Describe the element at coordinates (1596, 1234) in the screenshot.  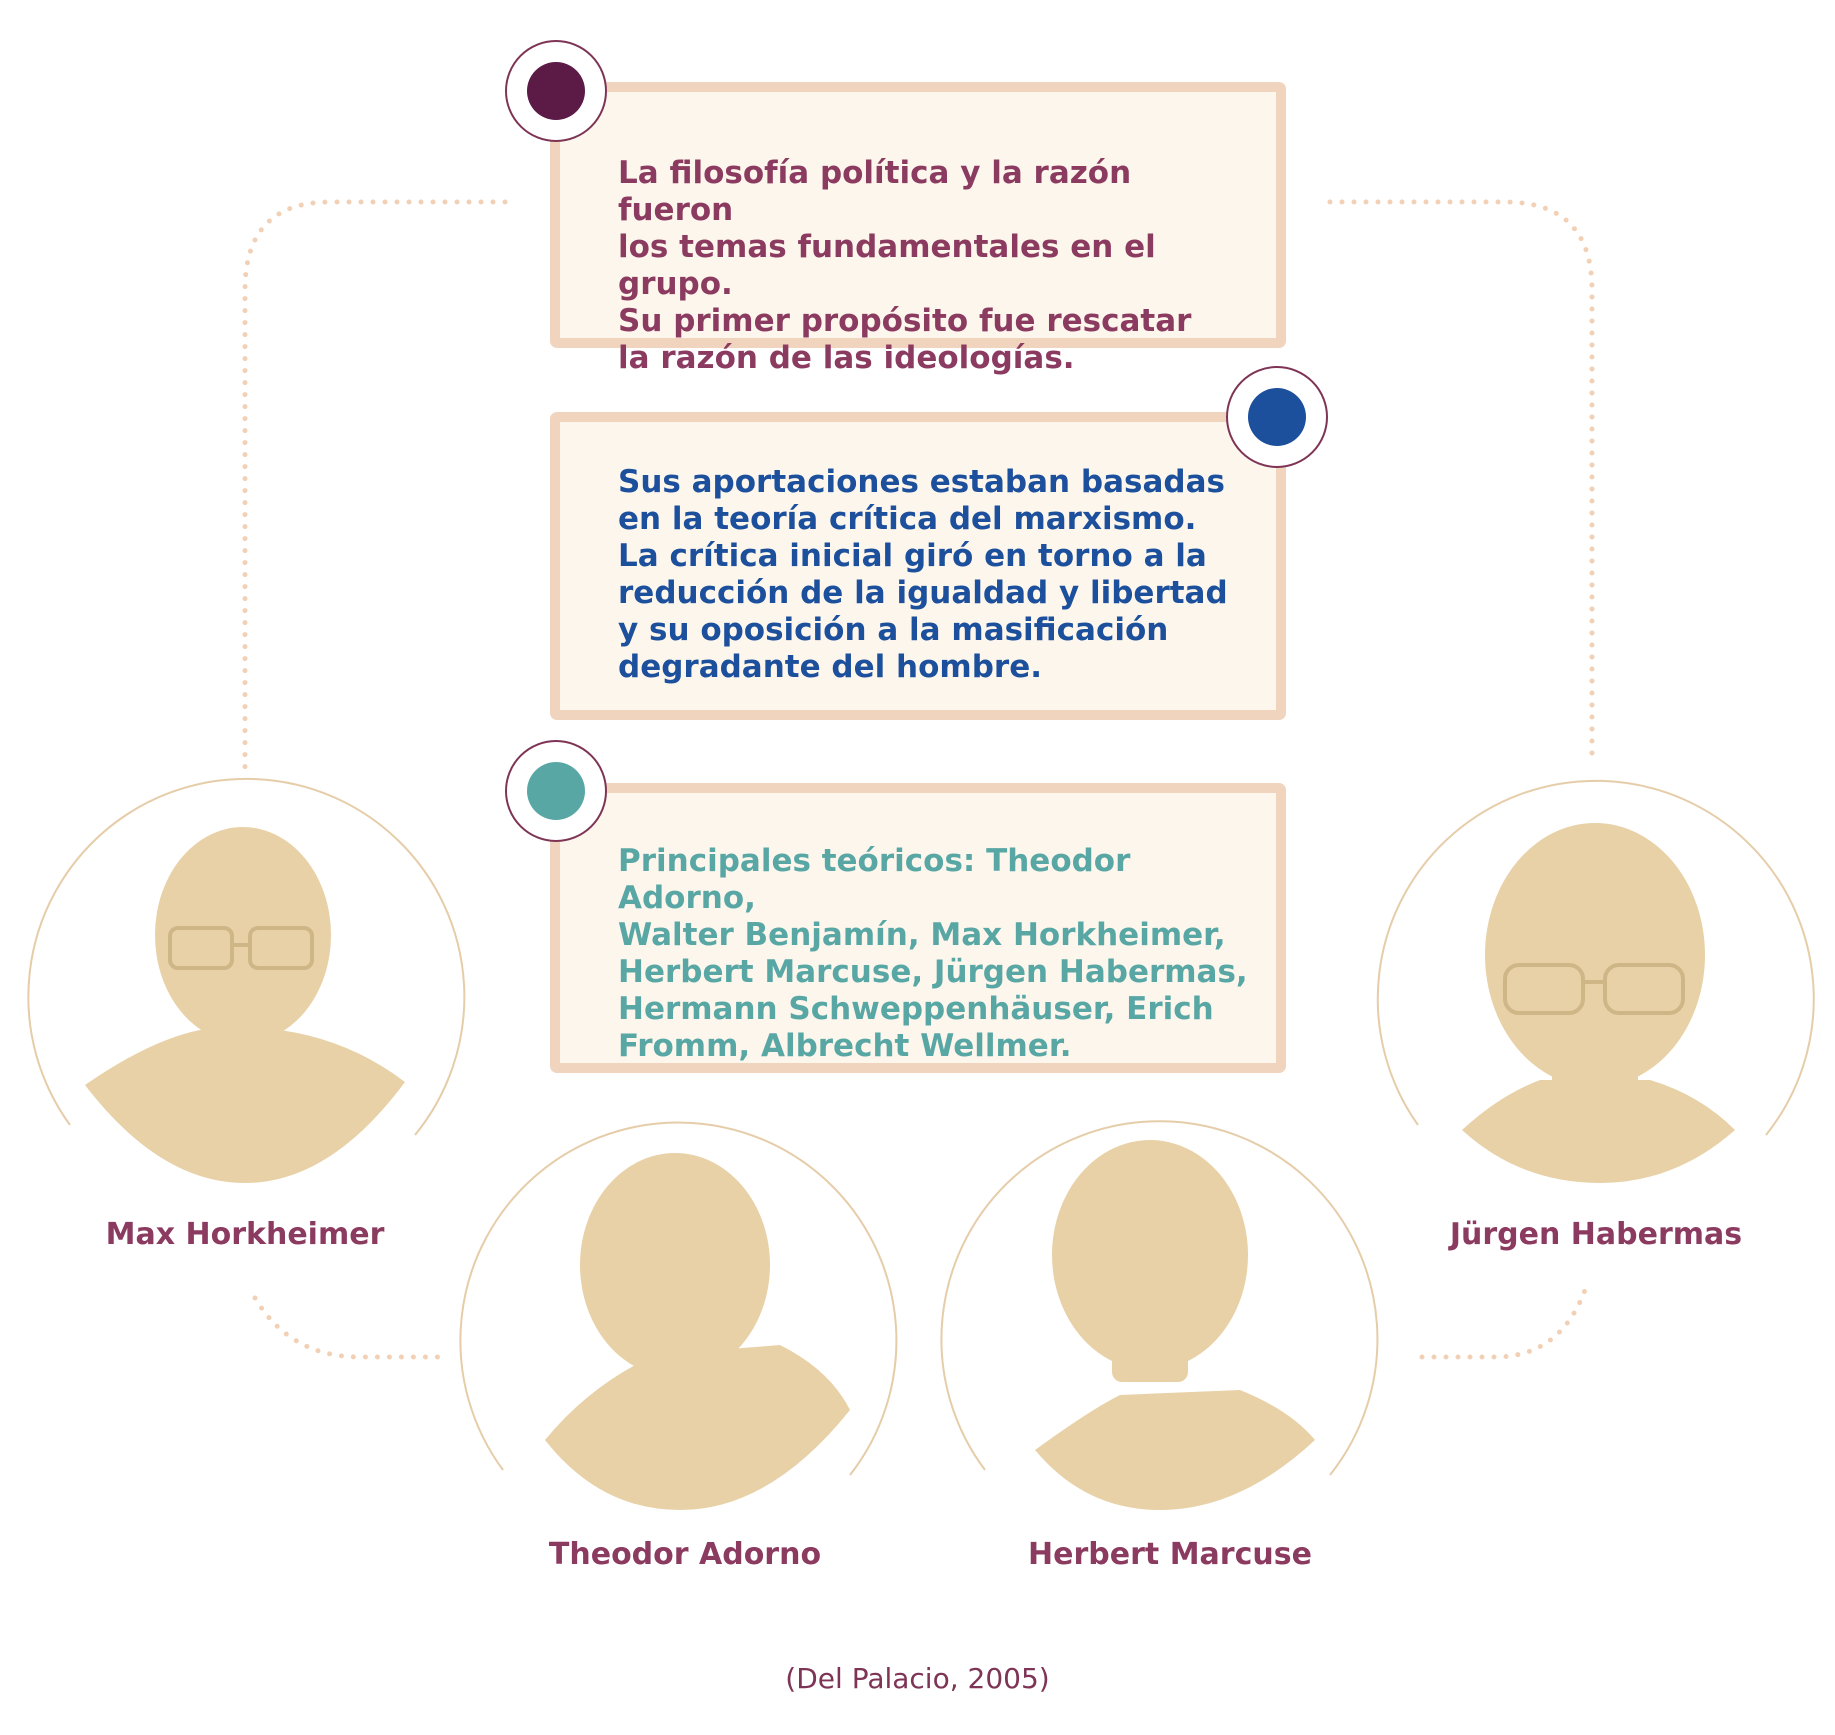
I see `name-jurgen-habermas: Jürgen Habermas` at that location.